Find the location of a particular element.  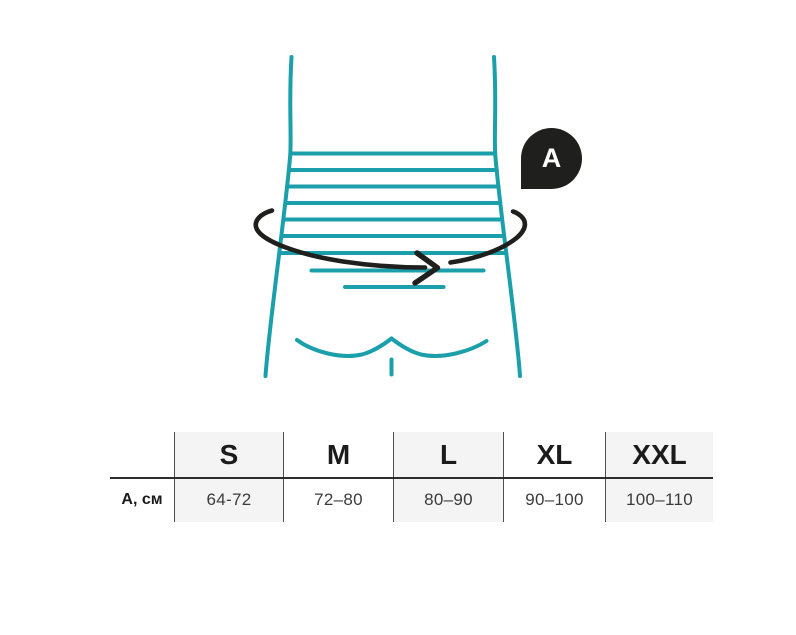

badge-letter: A is located at coordinates (551, 158).